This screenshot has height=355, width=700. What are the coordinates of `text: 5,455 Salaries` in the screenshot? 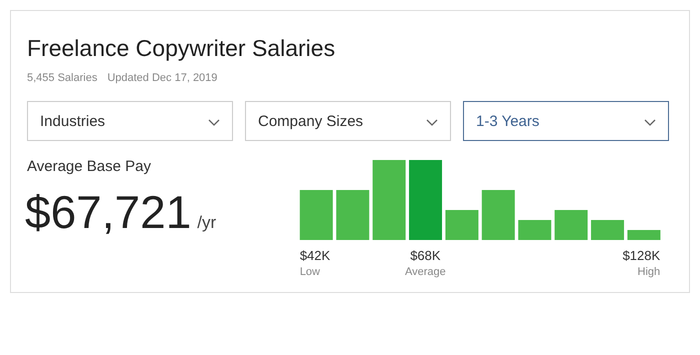 It's located at (62, 78).